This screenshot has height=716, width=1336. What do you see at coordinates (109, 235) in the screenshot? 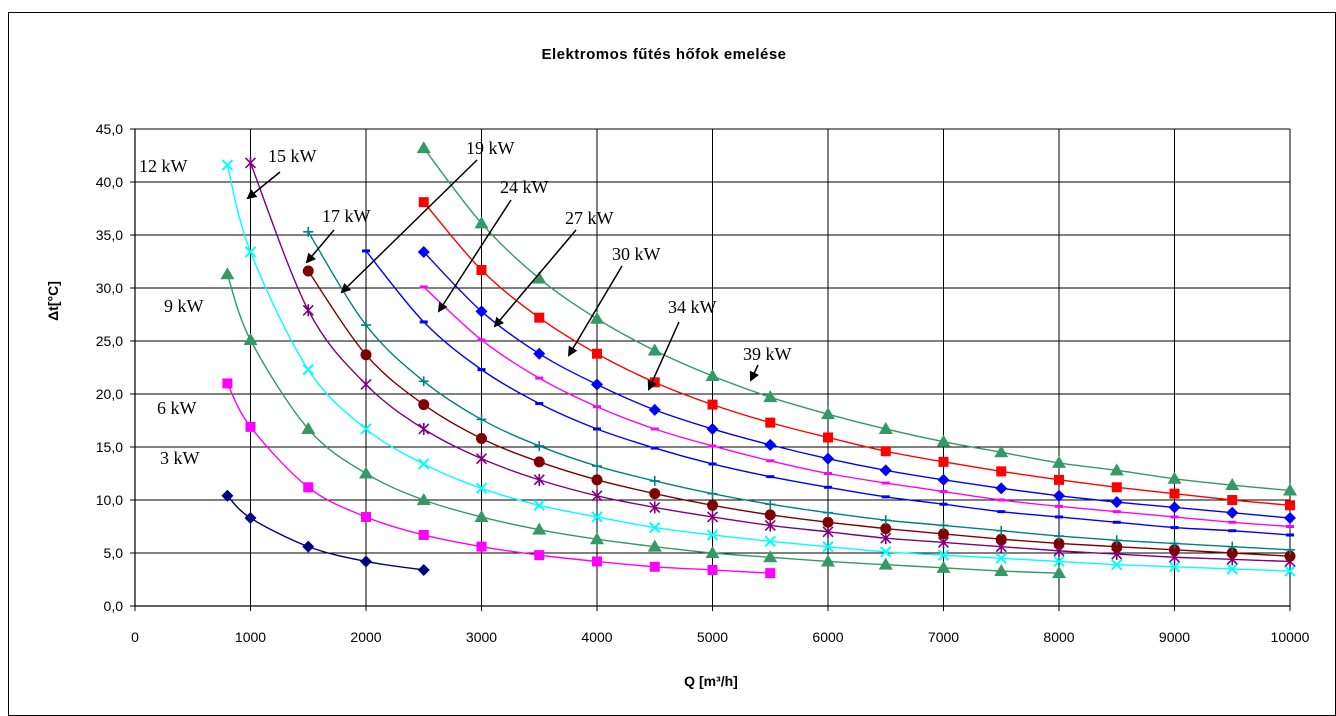
I see `y-tick-label: 35,0` at bounding box center [109, 235].